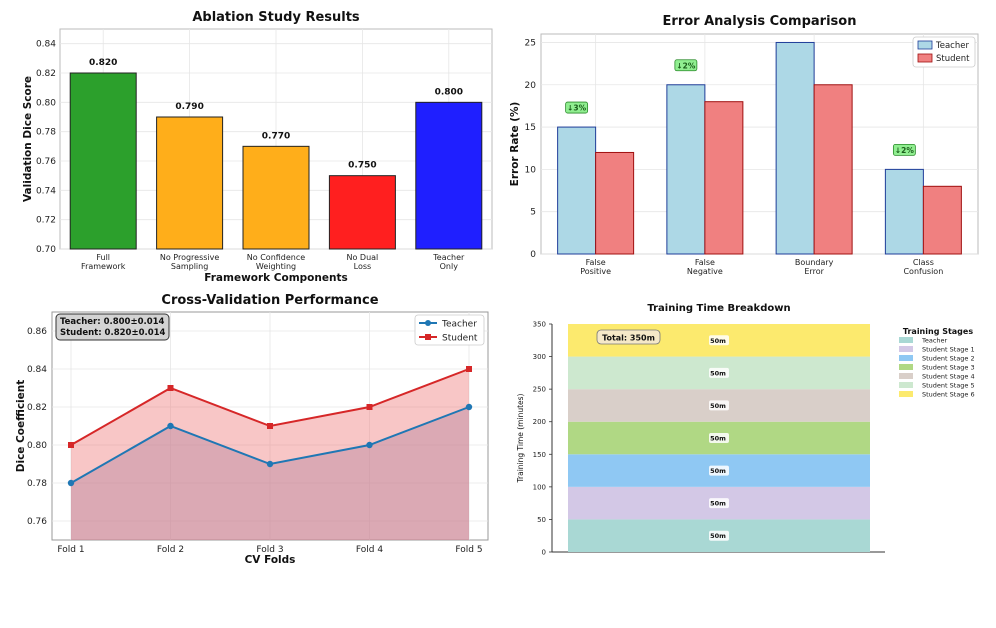 This screenshot has height=628, width=996. Describe the element at coordinates (948, 377) in the screenshot. I see `legend-label: Student Stage 4` at that location.